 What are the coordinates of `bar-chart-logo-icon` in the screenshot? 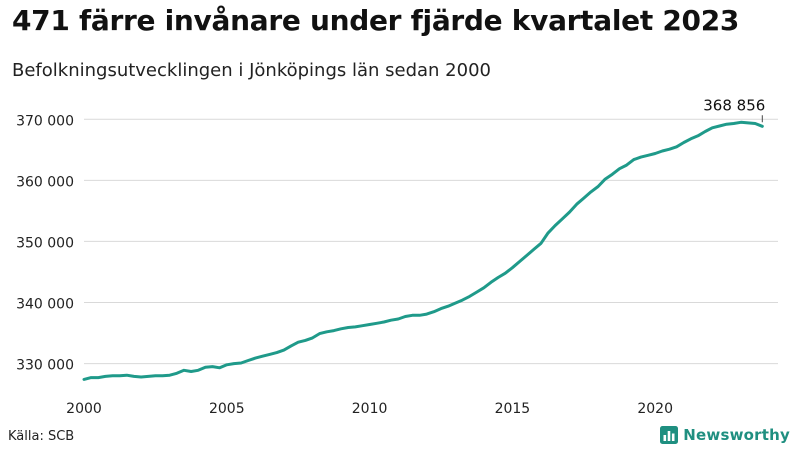 It's located at (669, 435).